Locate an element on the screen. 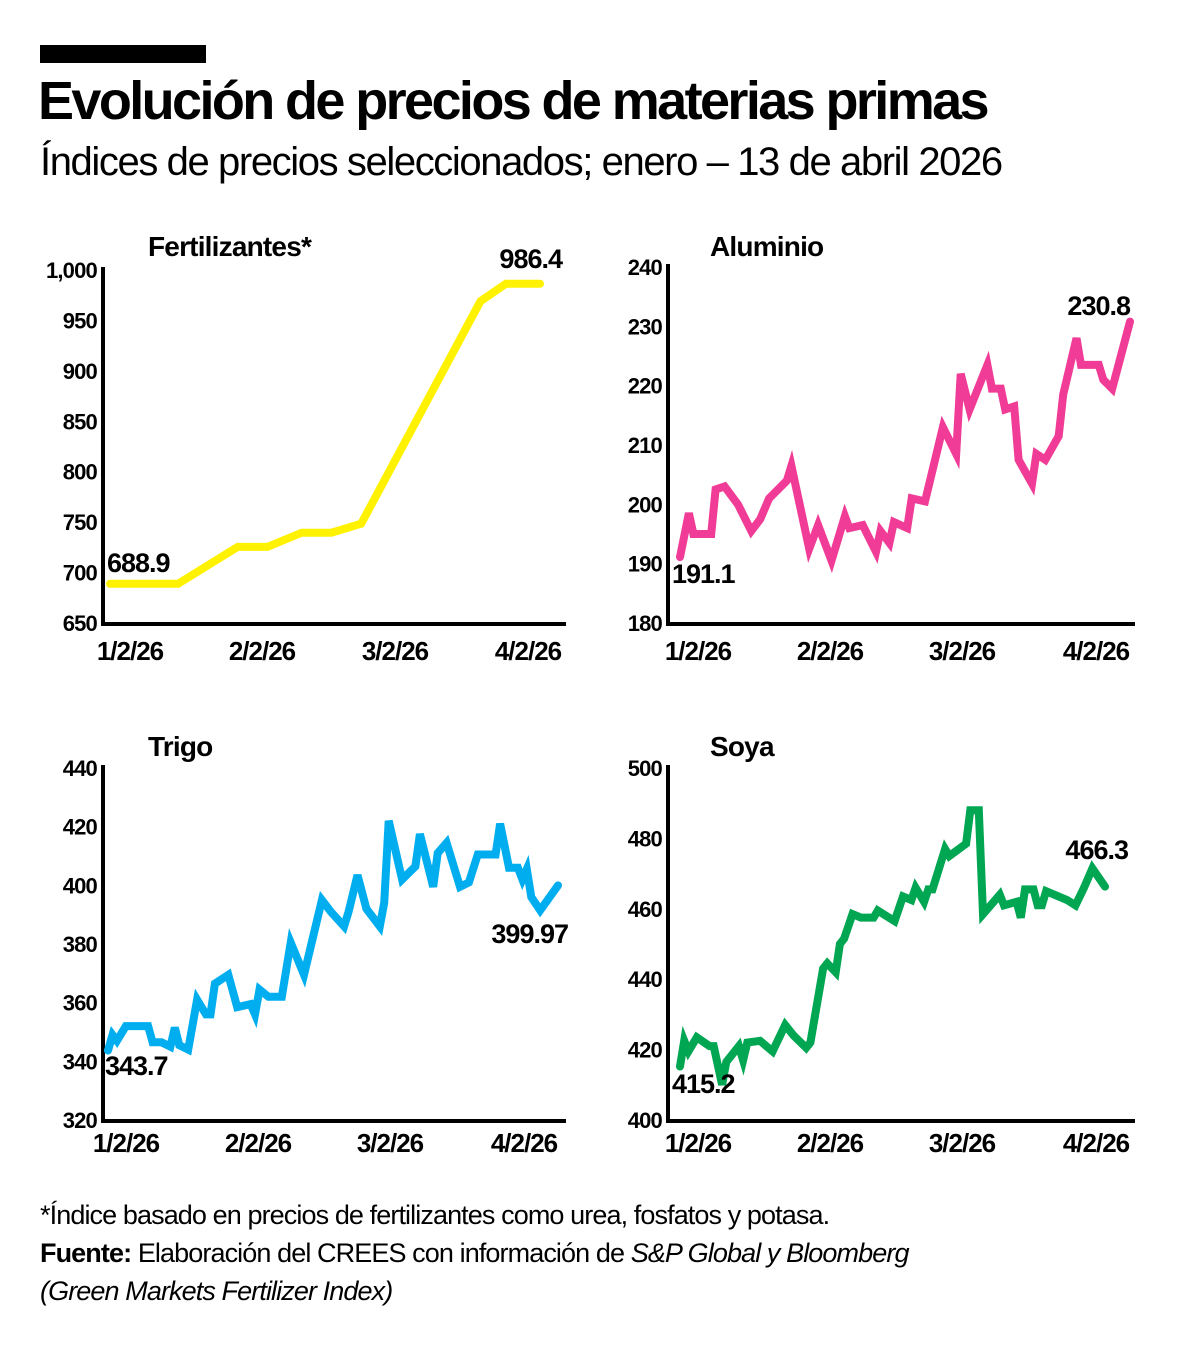 This screenshot has width=1200, height=1369. source-text: Elaboración del CREES con información de is located at coordinates (381, 1253).